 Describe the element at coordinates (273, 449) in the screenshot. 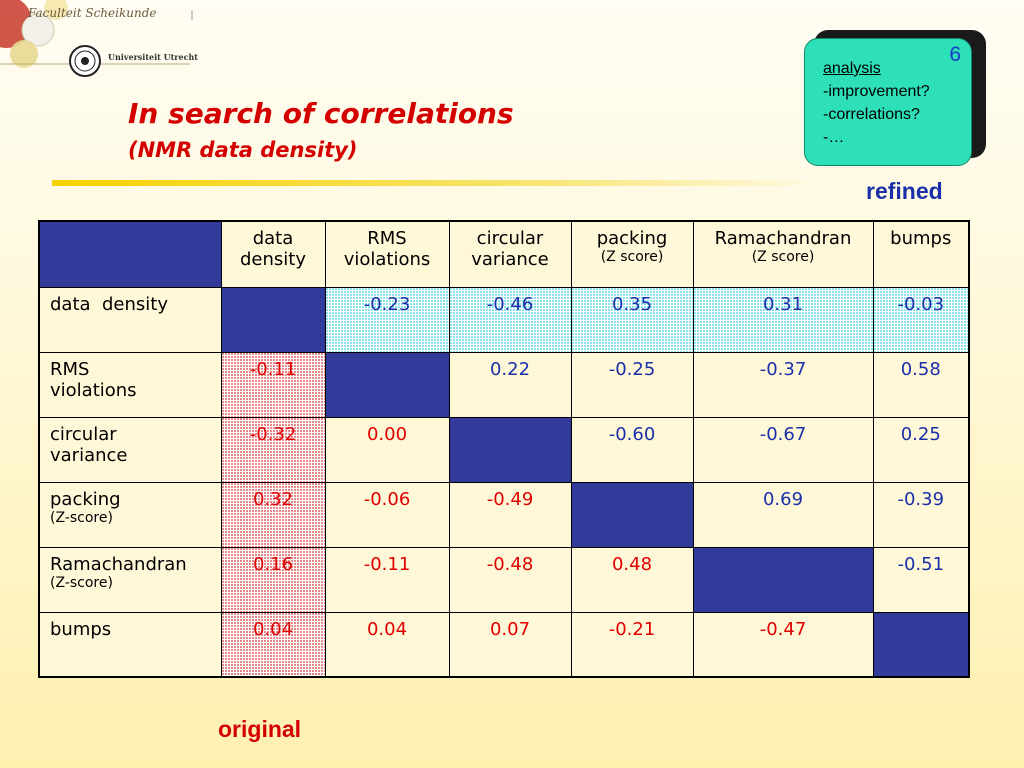

I see `original-correlation-cell: -0.32` at that location.